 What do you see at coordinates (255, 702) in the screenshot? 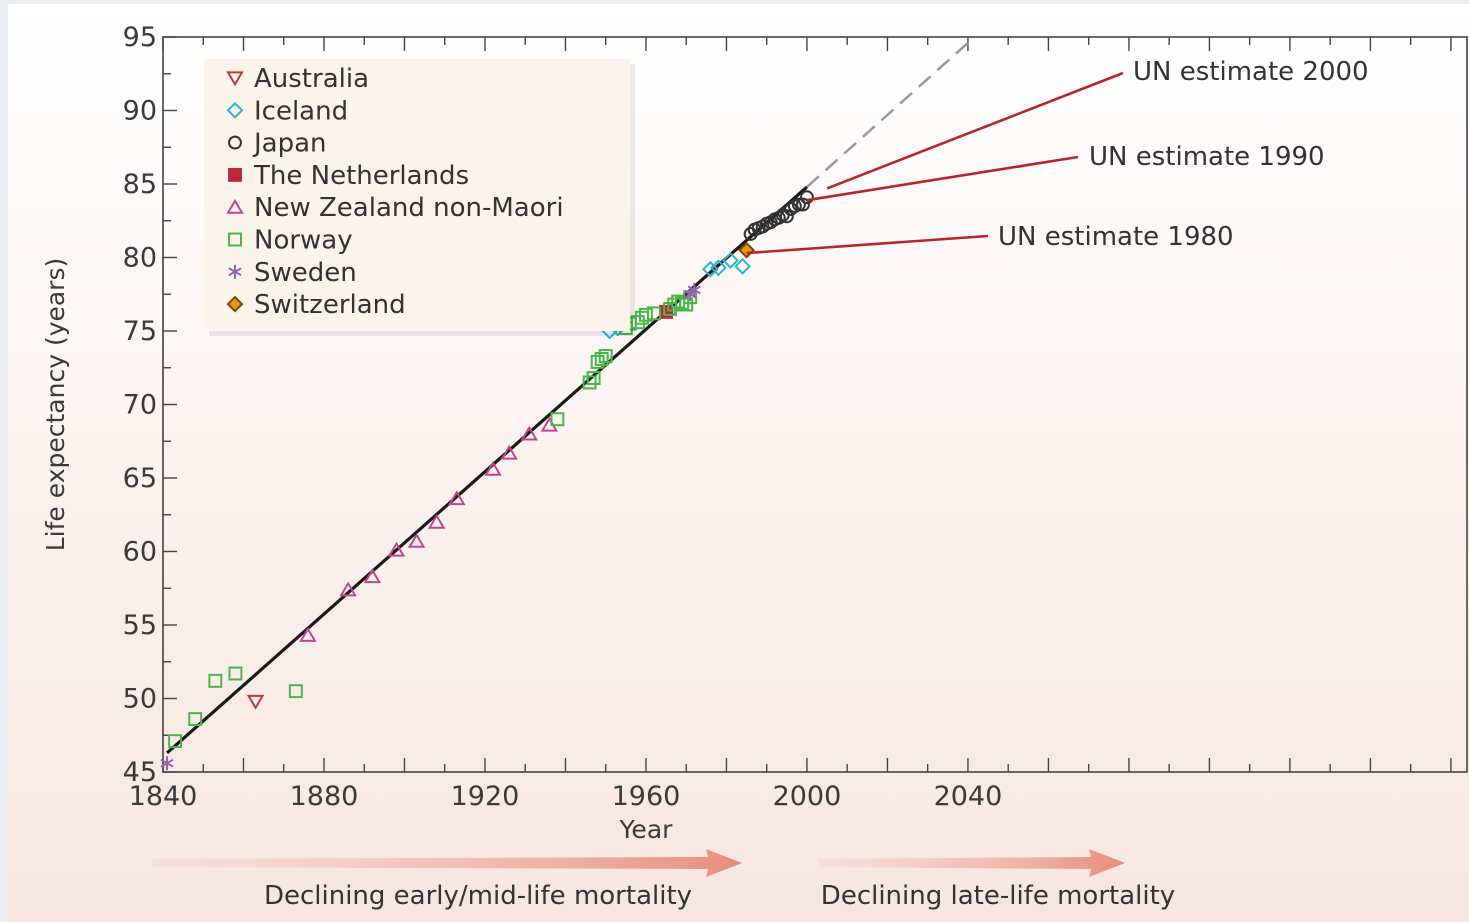
I see `data-point-australia` at bounding box center [255, 702].